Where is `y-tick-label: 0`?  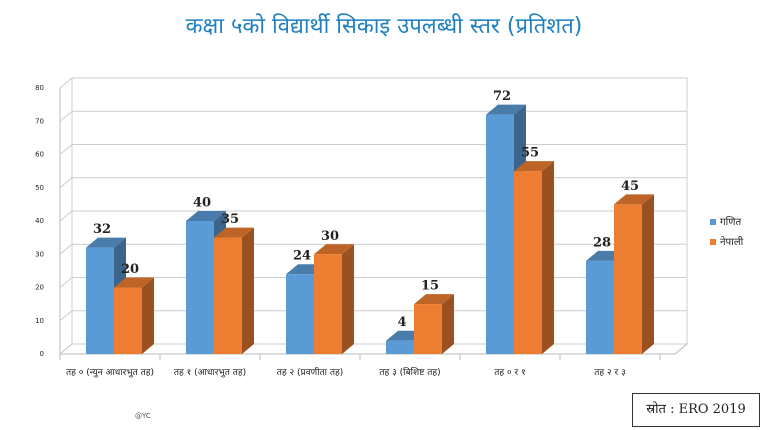 y-tick-label: 0 is located at coordinates (42, 354).